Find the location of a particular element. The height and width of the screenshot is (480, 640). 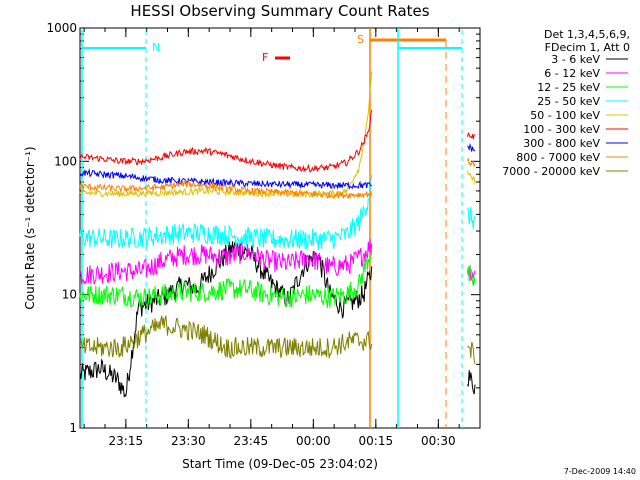

night-label: N is located at coordinates (156, 47).